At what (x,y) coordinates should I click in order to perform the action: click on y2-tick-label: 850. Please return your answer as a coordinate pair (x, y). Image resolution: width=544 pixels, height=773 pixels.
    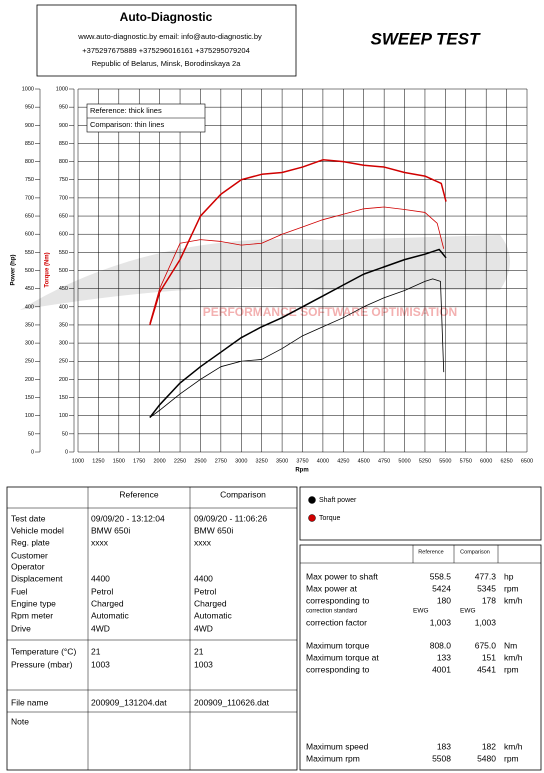
    Looking at the image, I should click on (63, 144).